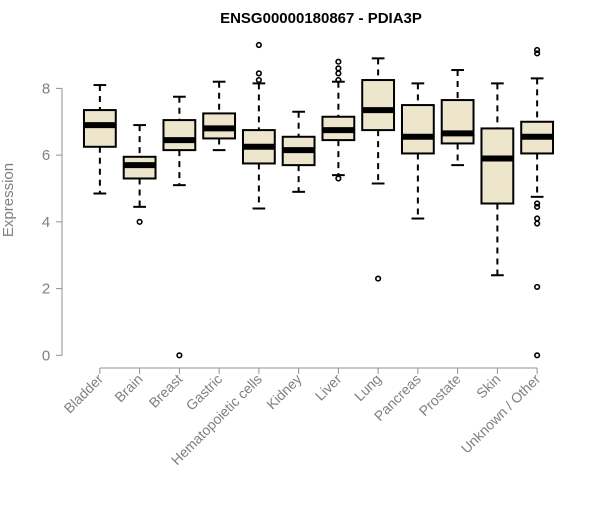  I want to click on y-tick-label: 6, so click(46, 155).